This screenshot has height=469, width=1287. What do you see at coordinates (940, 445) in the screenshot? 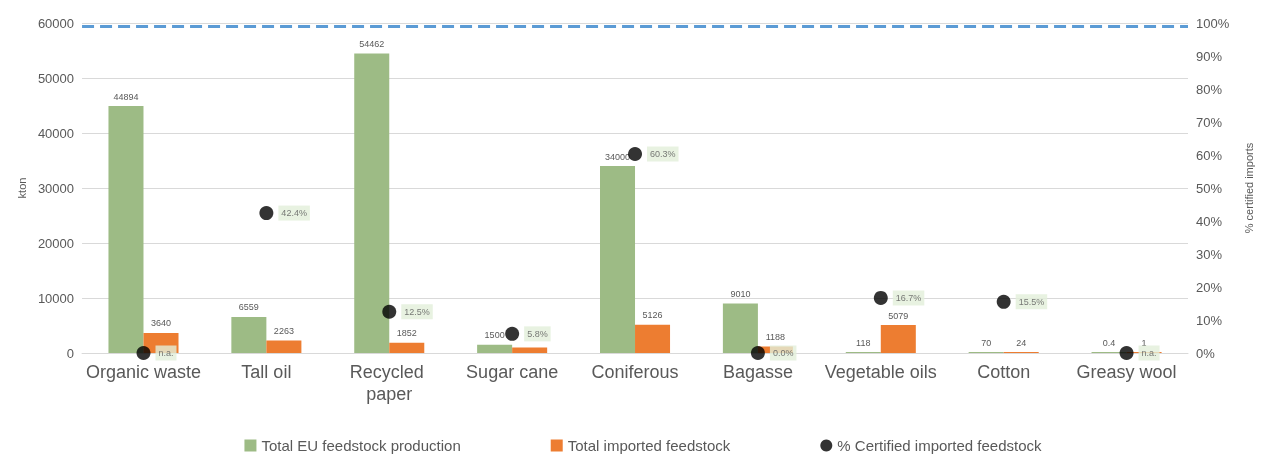
I see `legend-label: % Certified imported feedstock` at bounding box center [940, 445].